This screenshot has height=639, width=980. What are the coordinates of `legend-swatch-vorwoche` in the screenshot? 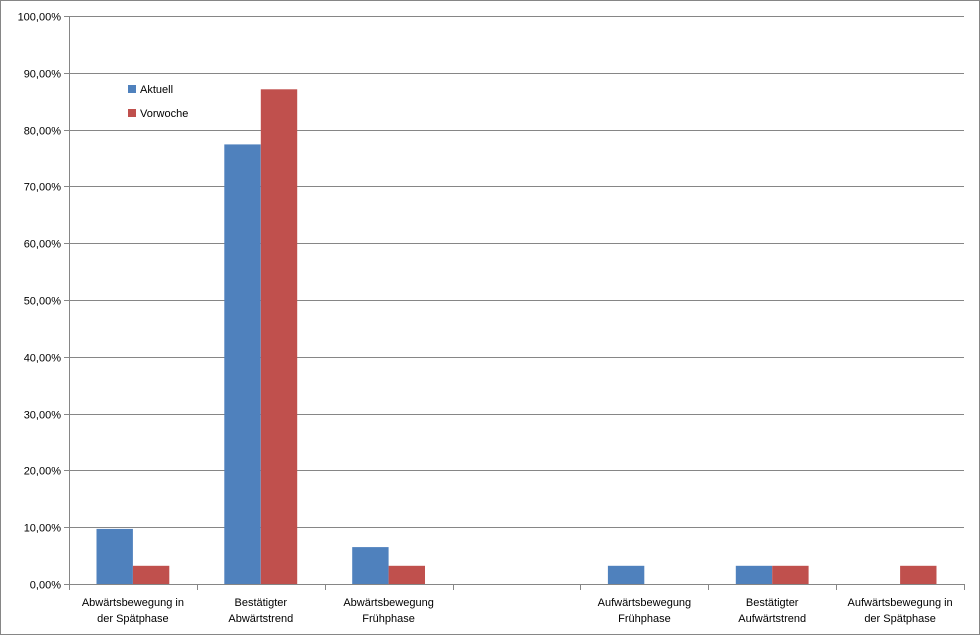 It's located at (132, 113).